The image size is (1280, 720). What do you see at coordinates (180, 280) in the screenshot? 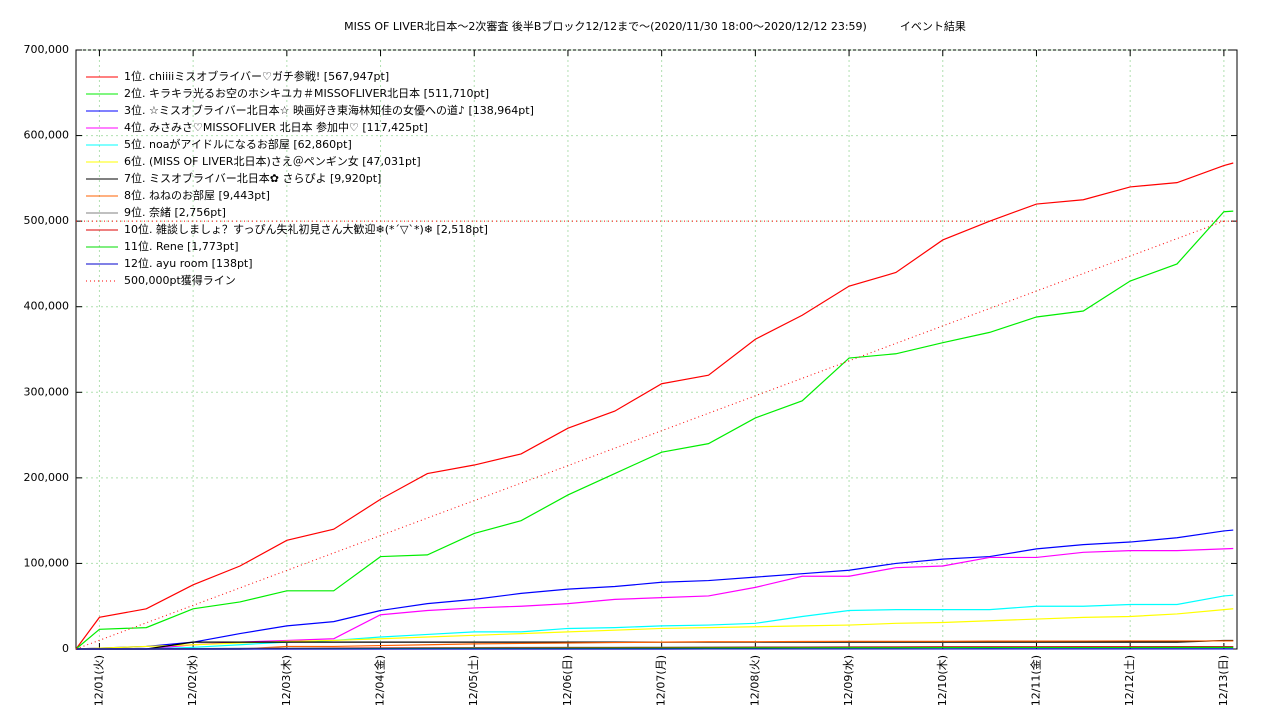
I see `legend-label: 500,000pt獲得ライン` at bounding box center [180, 280].